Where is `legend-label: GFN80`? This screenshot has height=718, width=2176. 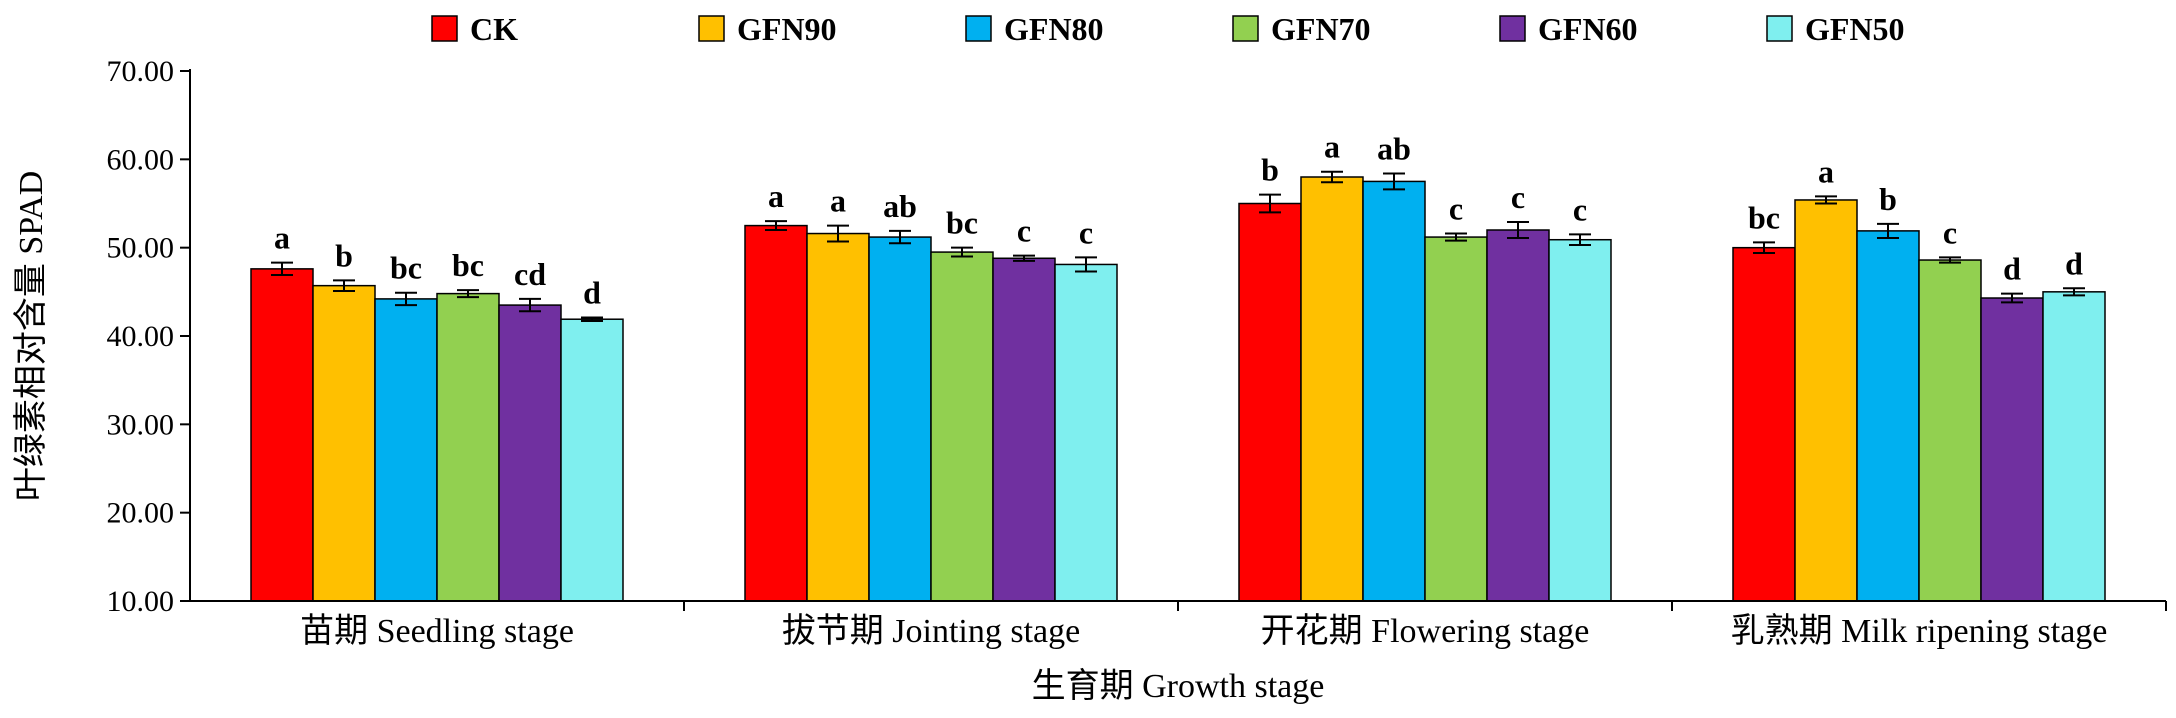 legend-label: GFN80 is located at coordinates (1054, 29).